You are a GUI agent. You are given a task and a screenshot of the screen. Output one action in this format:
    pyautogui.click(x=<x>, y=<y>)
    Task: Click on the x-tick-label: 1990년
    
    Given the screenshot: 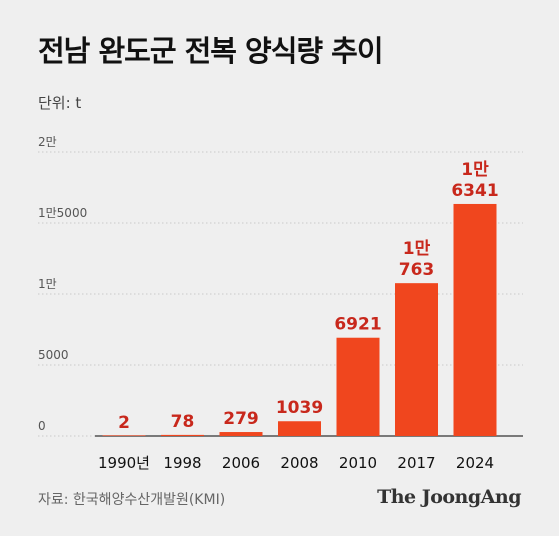 What is the action you would take?
    pyautogui.click(x=124, y=463)
    